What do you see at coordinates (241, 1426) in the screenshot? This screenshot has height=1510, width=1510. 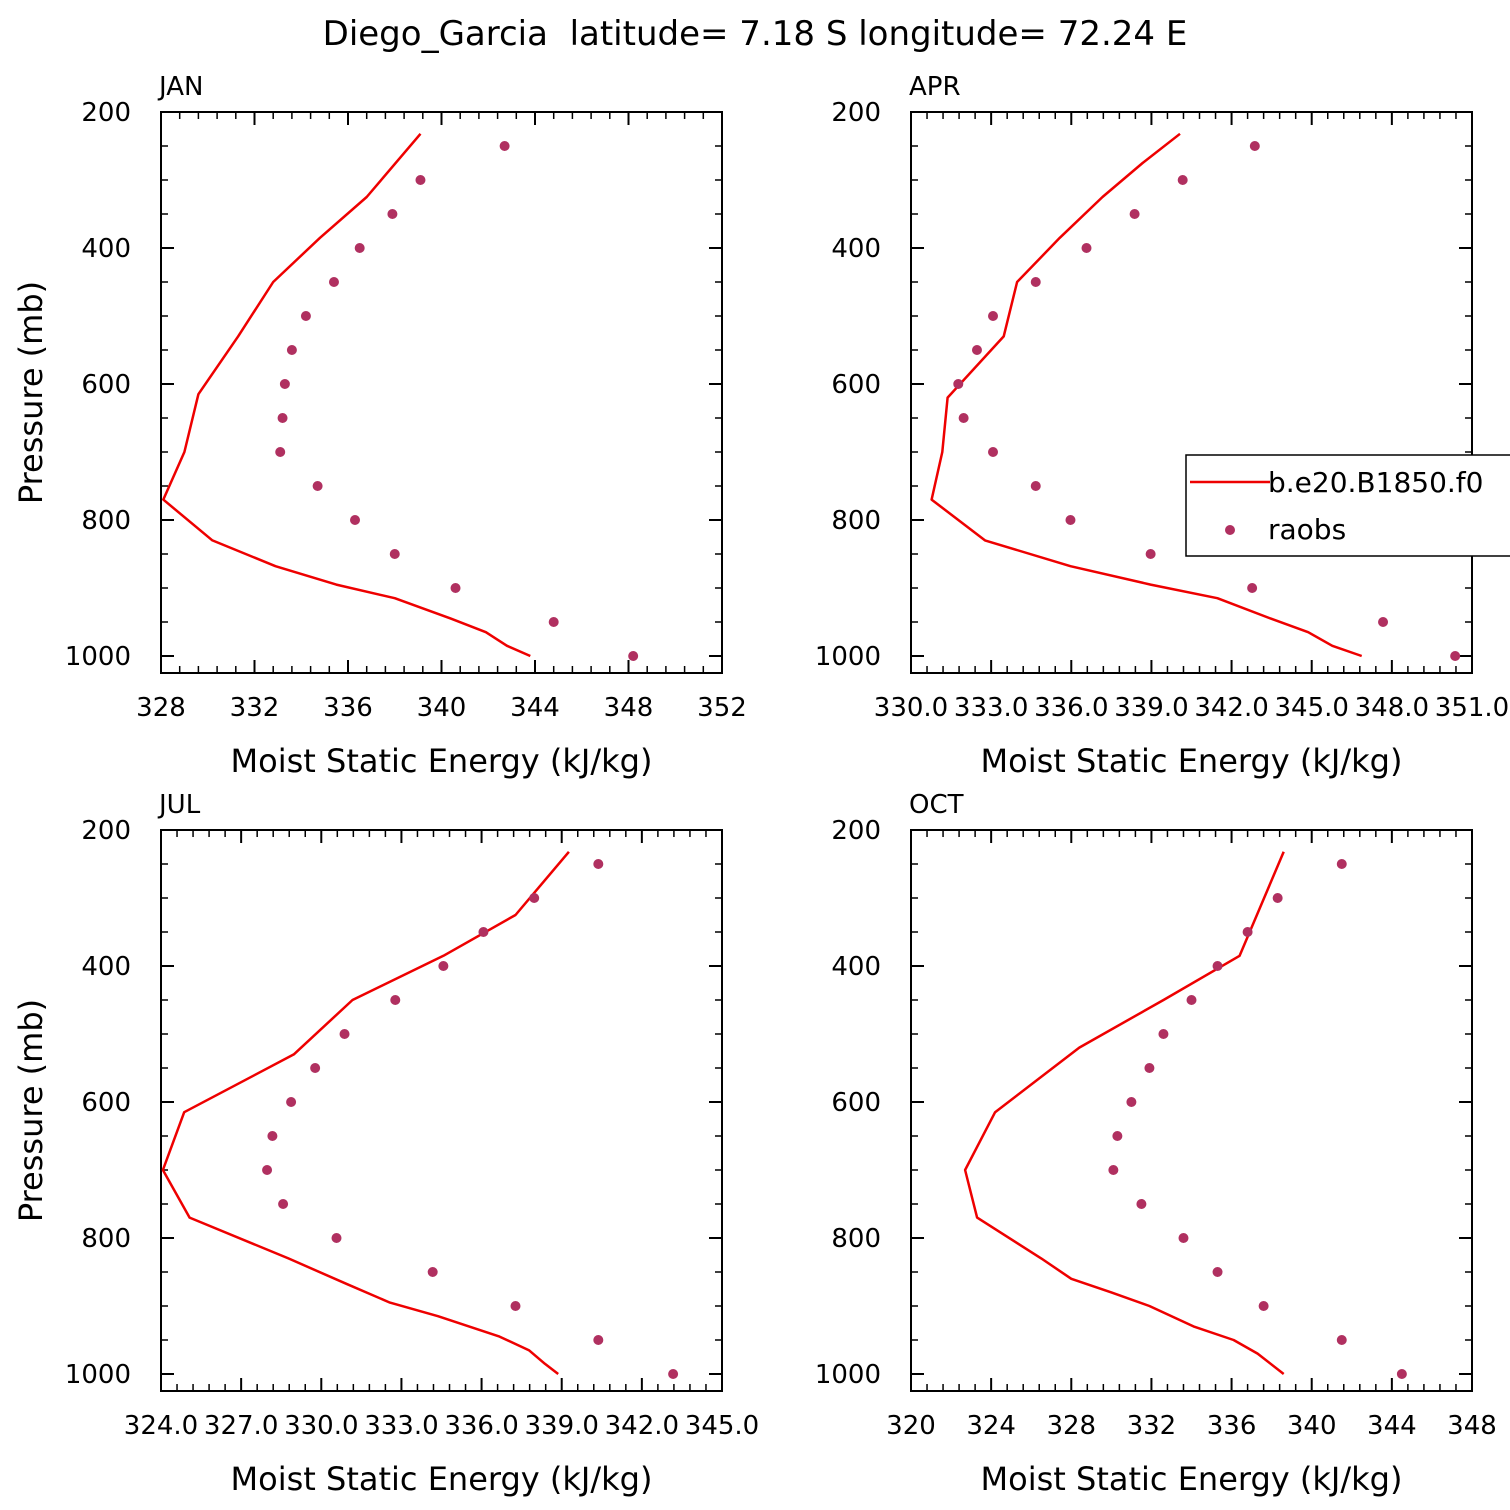 I see `x-tick-label: 327.0` at bounding box center [241, 1426].